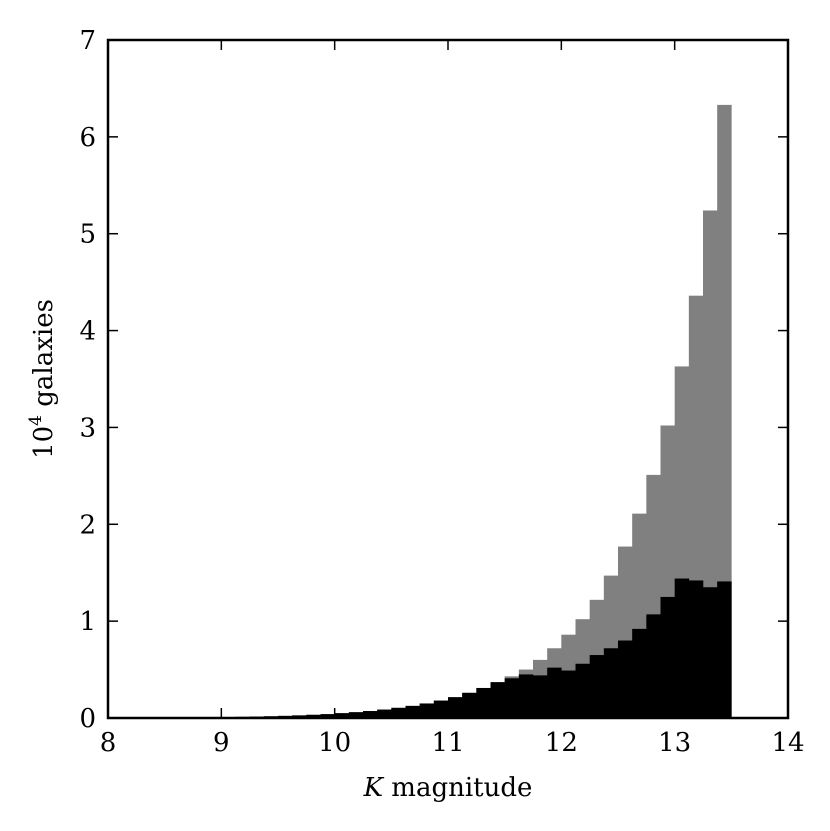  Describe the element at coordinates (334, 743) in the screenshot. I see `x-tick-label: 10` at that location.